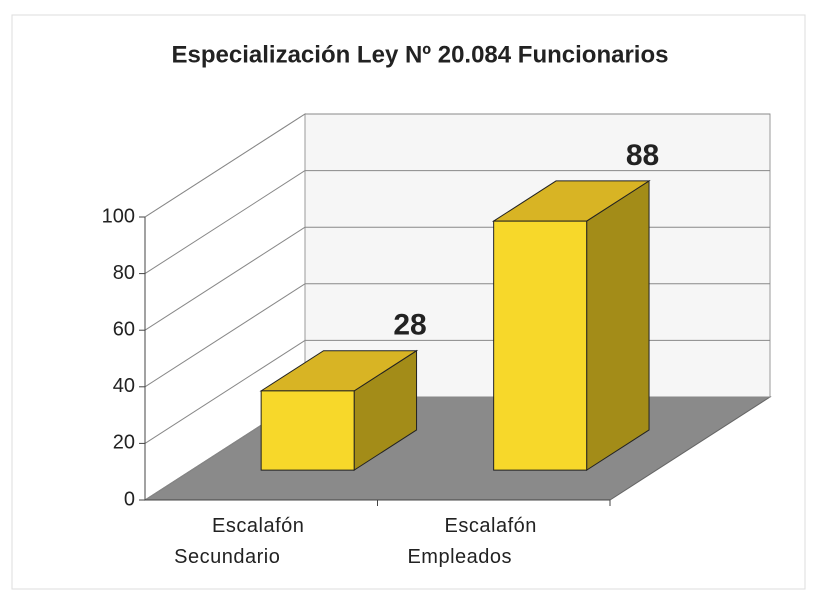 The height and width of the screenshot is (597, 819). I want to click on y-tick-label: 100, so click(118, 216).